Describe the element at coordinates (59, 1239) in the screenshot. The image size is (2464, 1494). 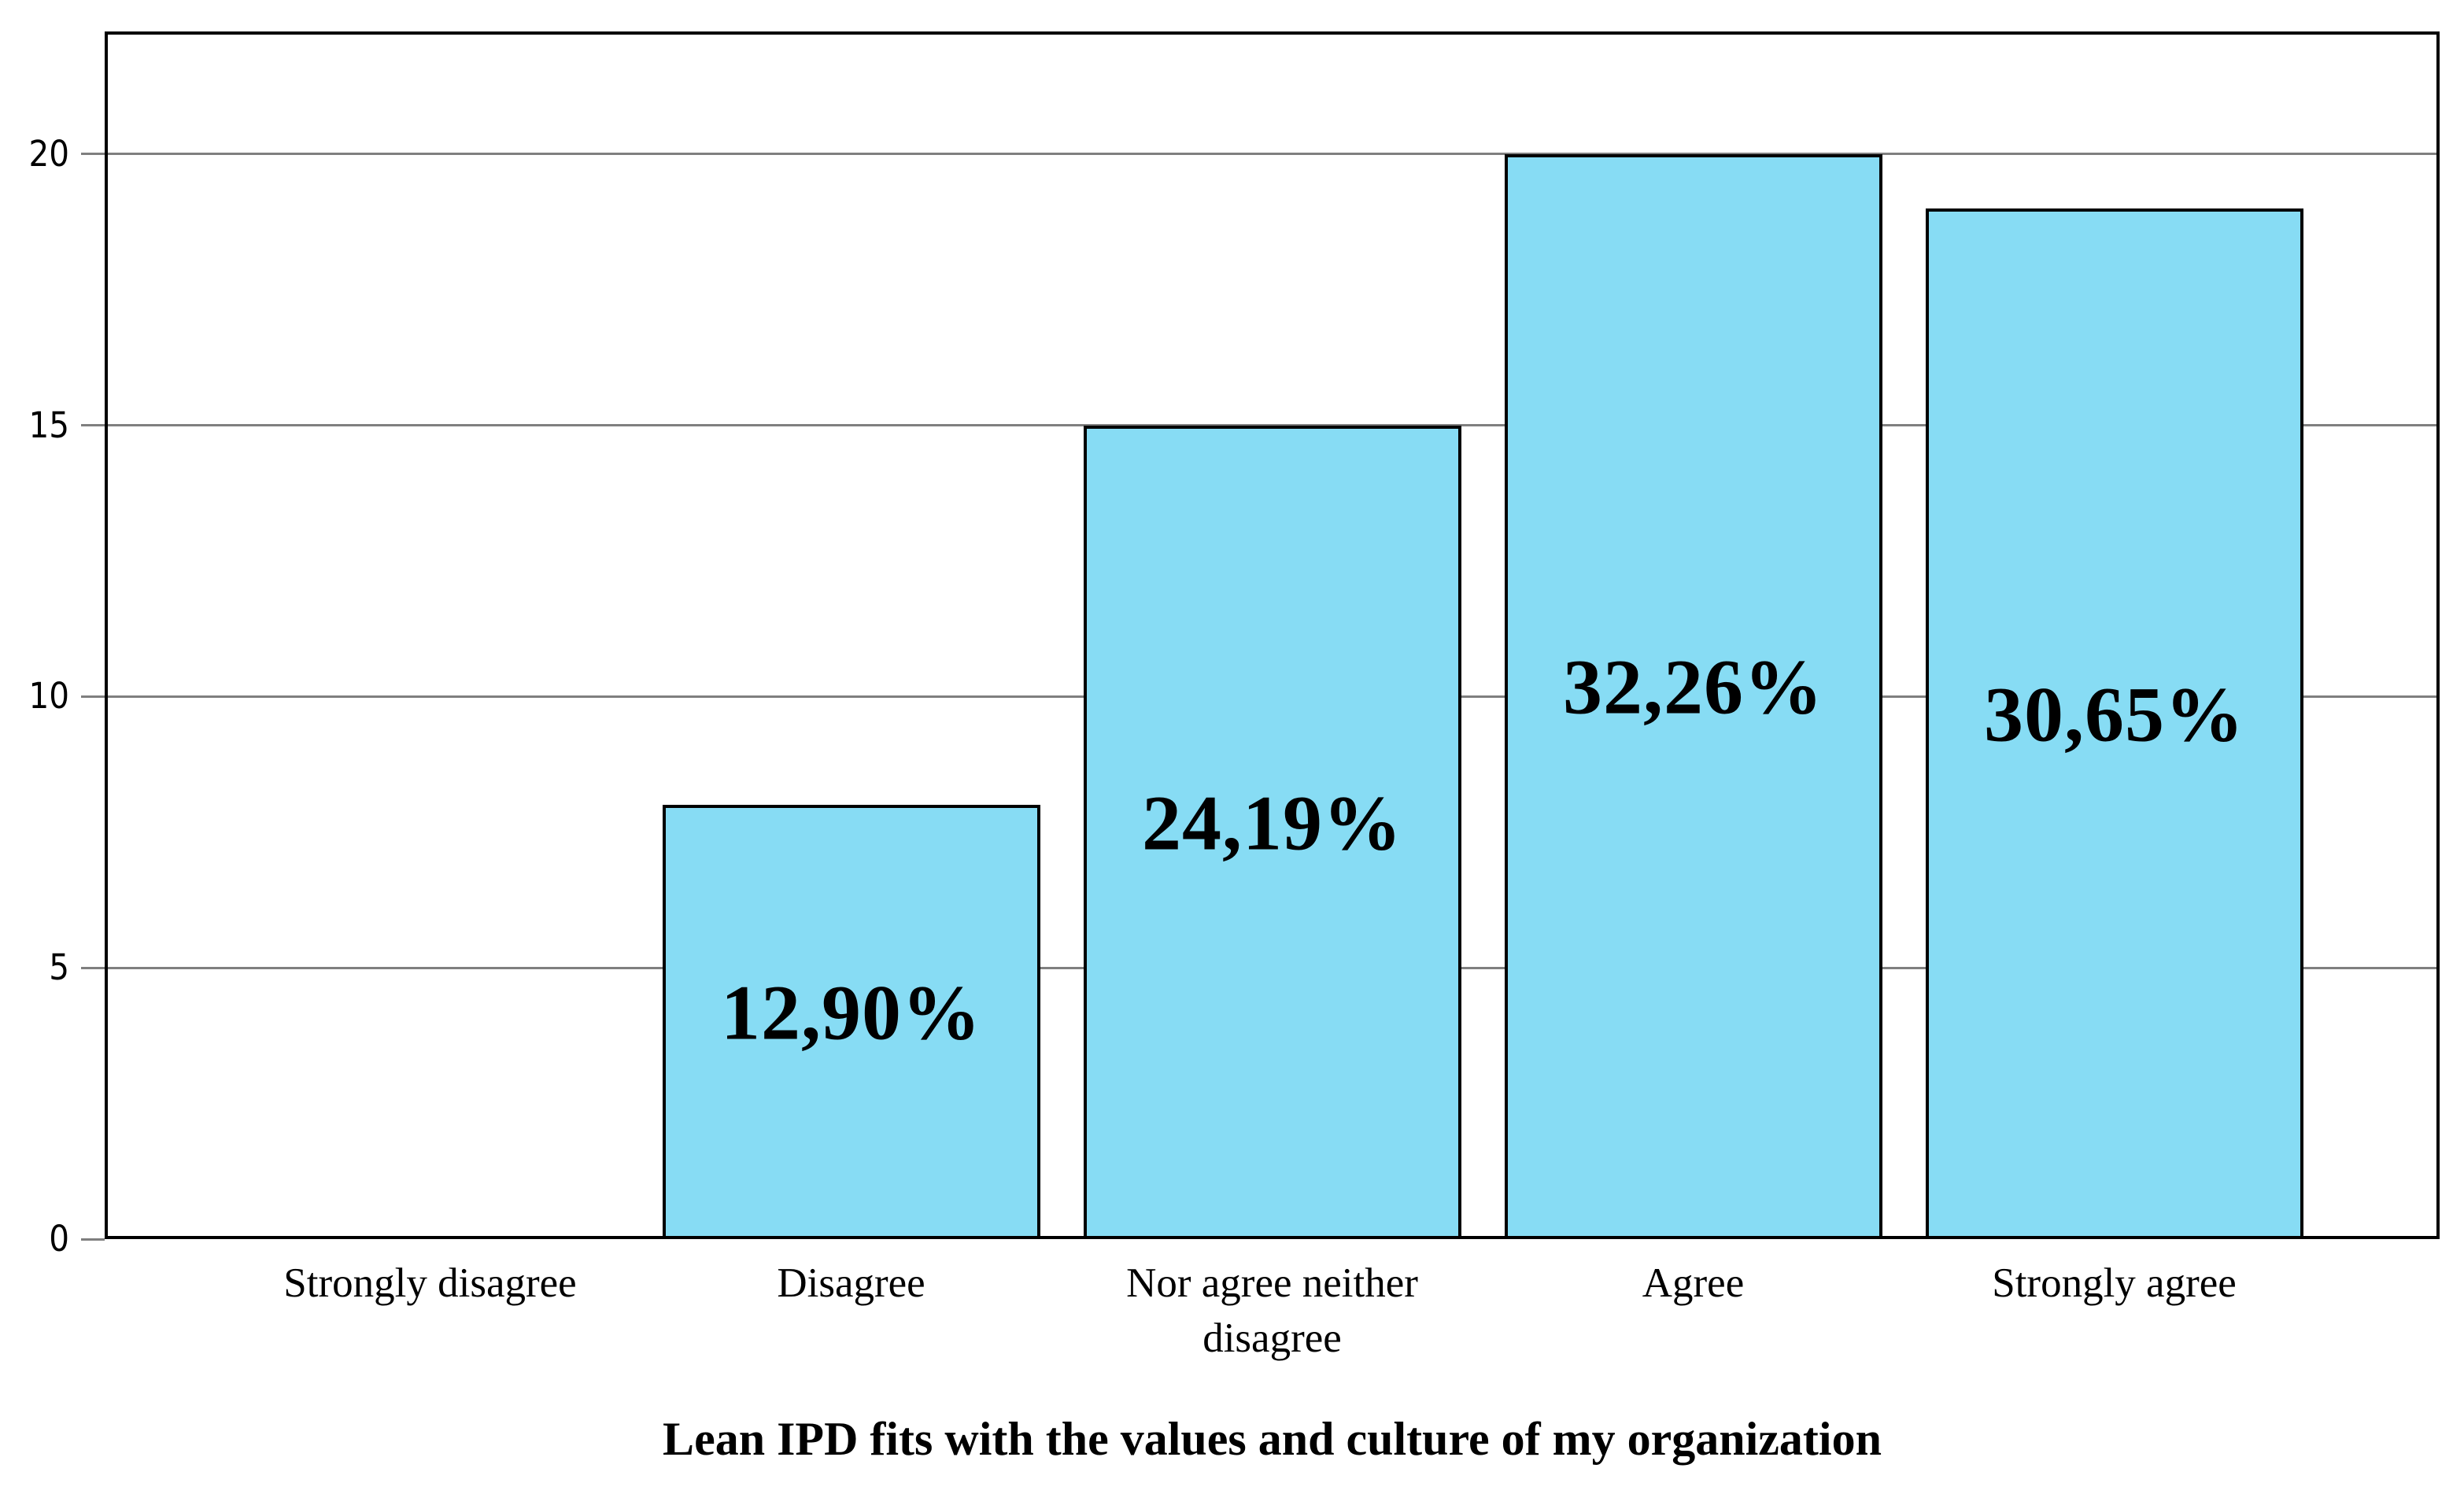
I see `y-tick-label-0: 0` at that location.